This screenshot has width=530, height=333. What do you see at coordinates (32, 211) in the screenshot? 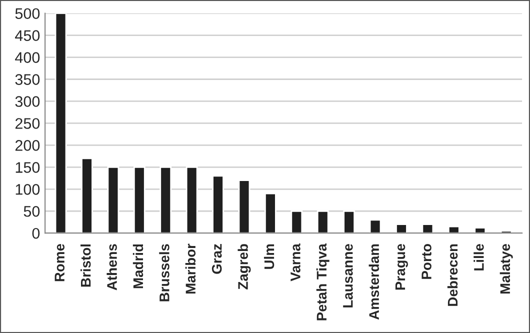
I see `y-tick-label: 50` at bounding box center [32, 211].